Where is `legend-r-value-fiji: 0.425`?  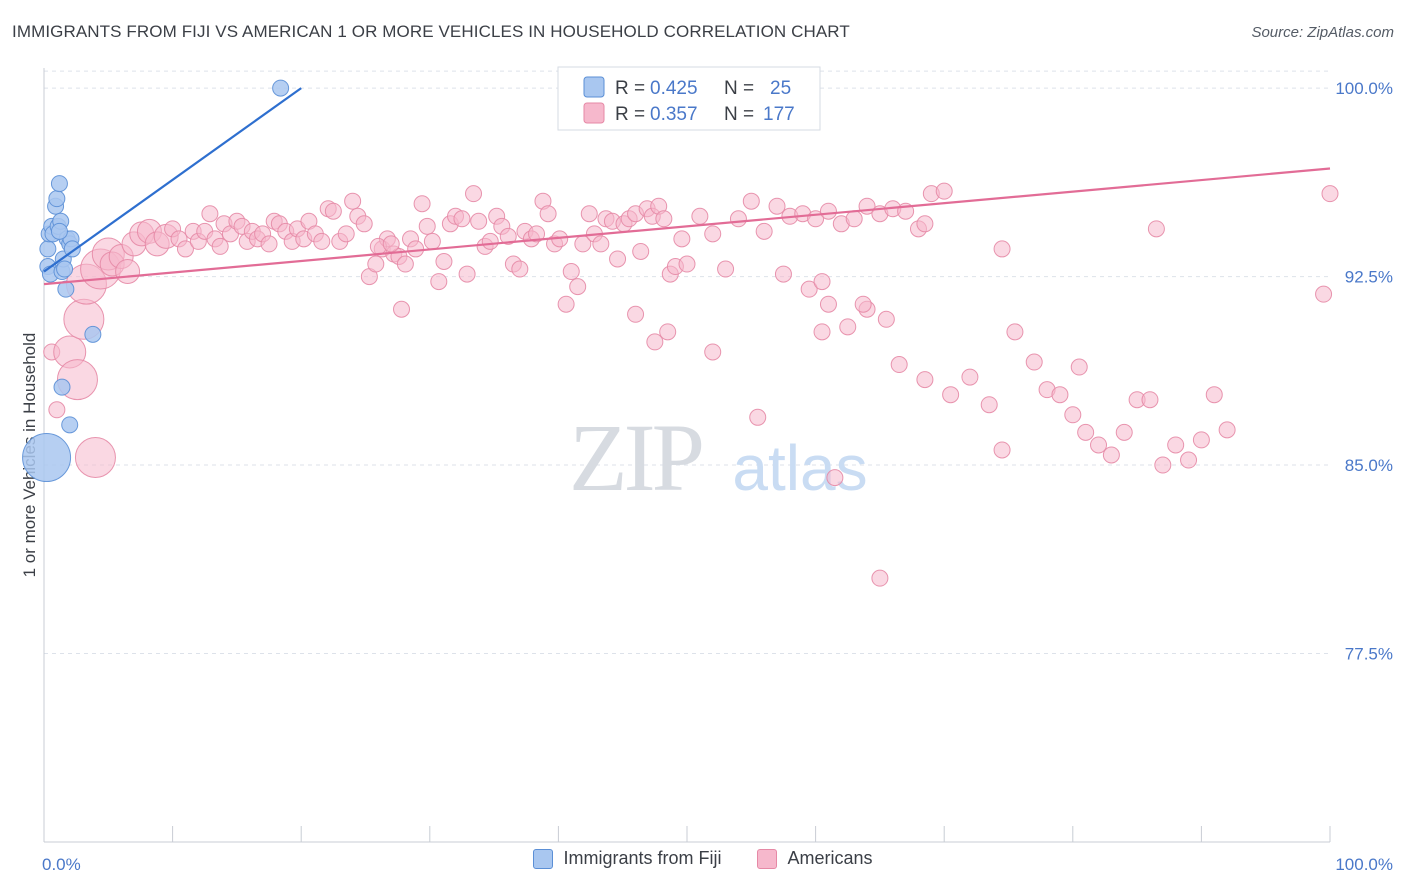 legend-r-value-fiji: 0.425 is located at coordinates (674, 88).